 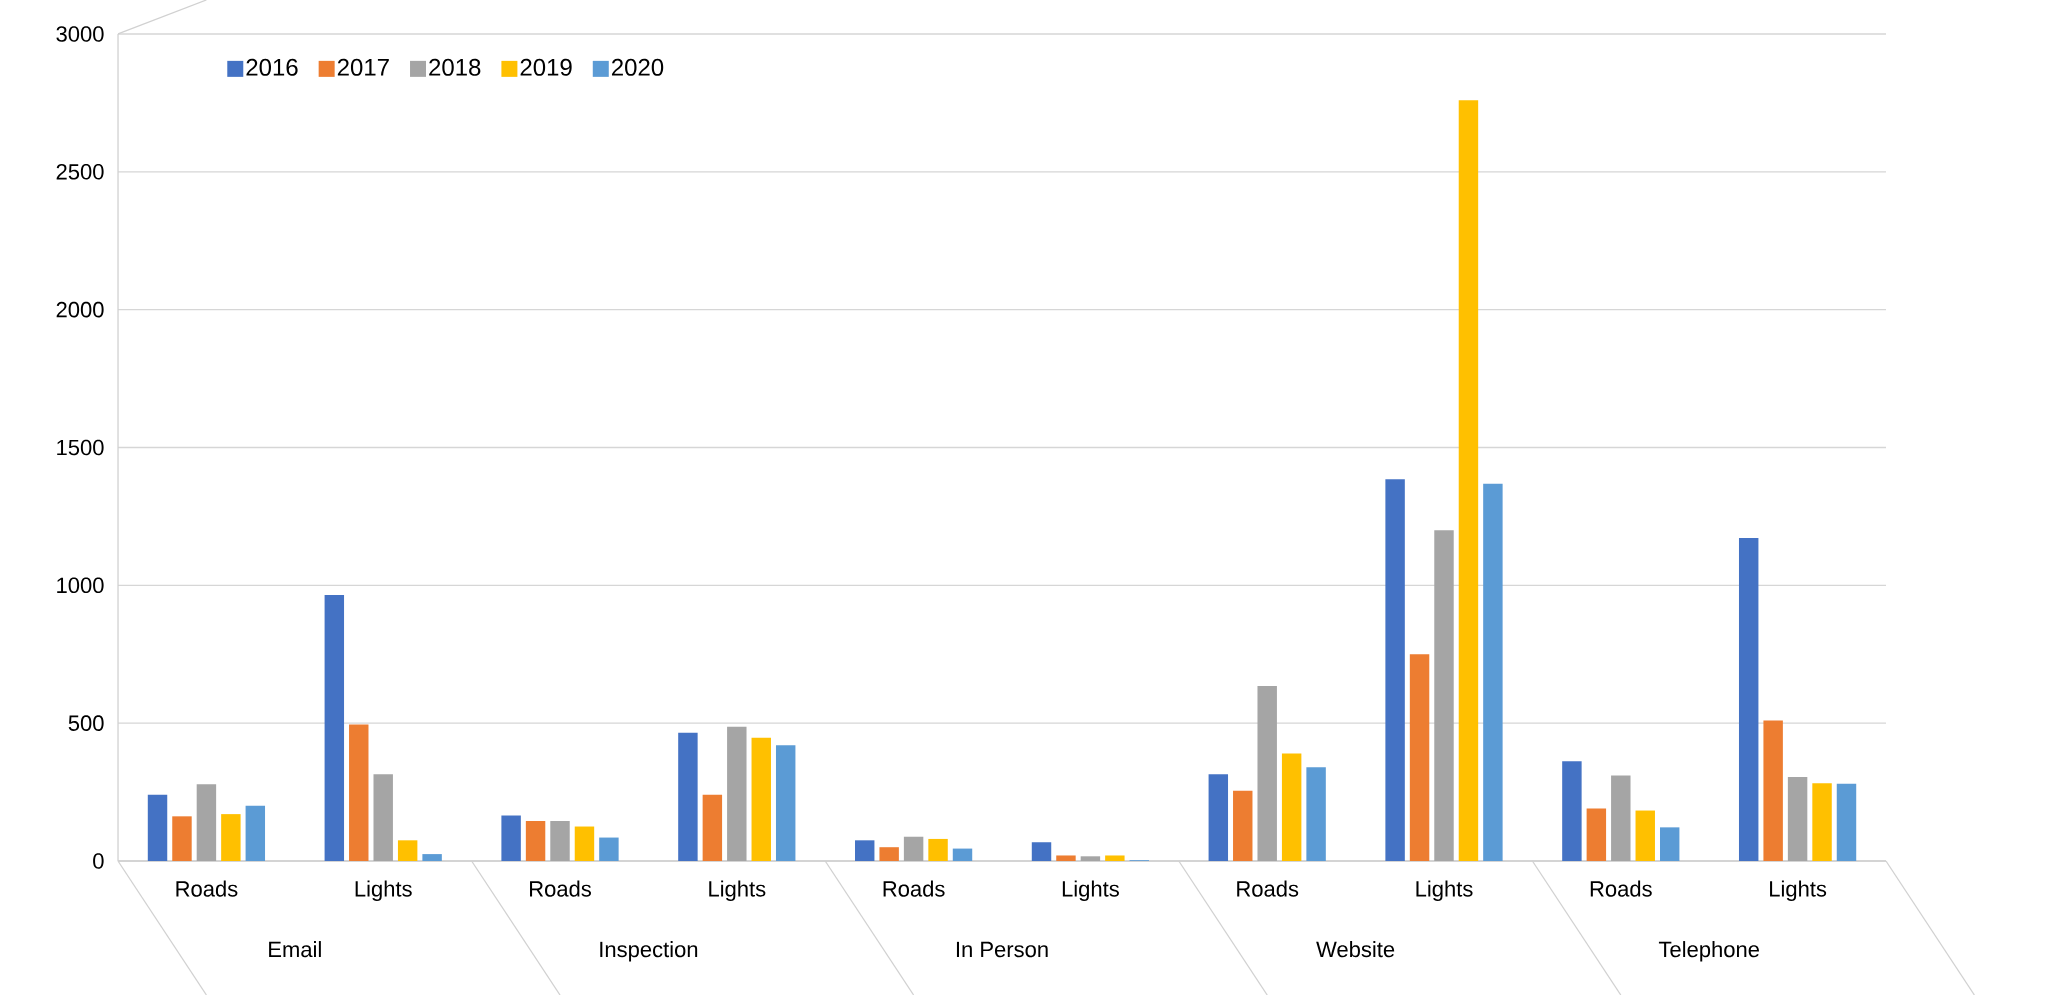 I want to click on y-tick-label: 1000, so click(x=80, y=585).